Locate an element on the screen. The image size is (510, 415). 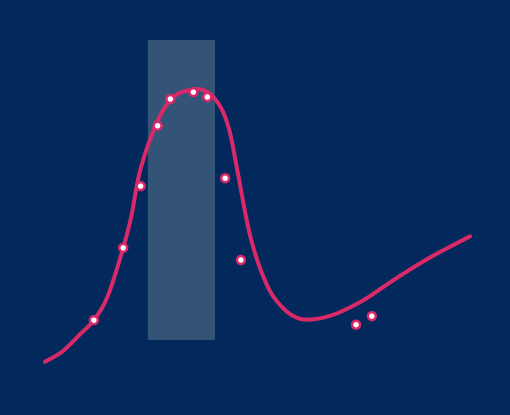
highlight-band-layer is located at coordinates (181, 190).